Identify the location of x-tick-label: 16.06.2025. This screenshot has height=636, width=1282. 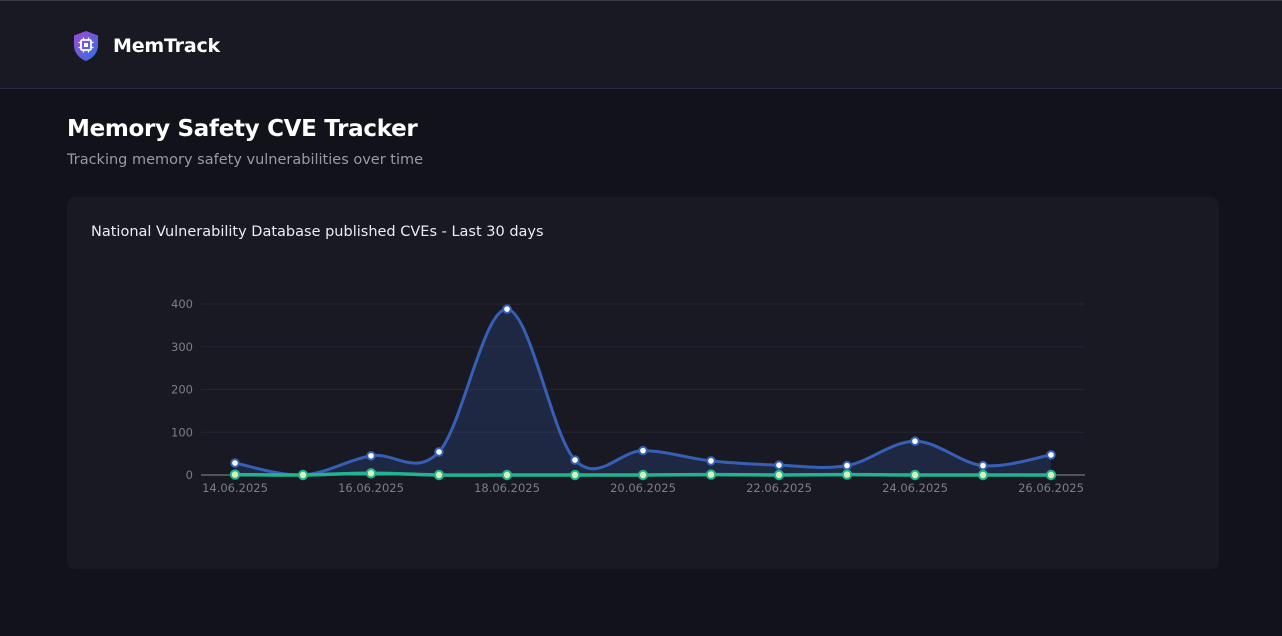
(371, 488).